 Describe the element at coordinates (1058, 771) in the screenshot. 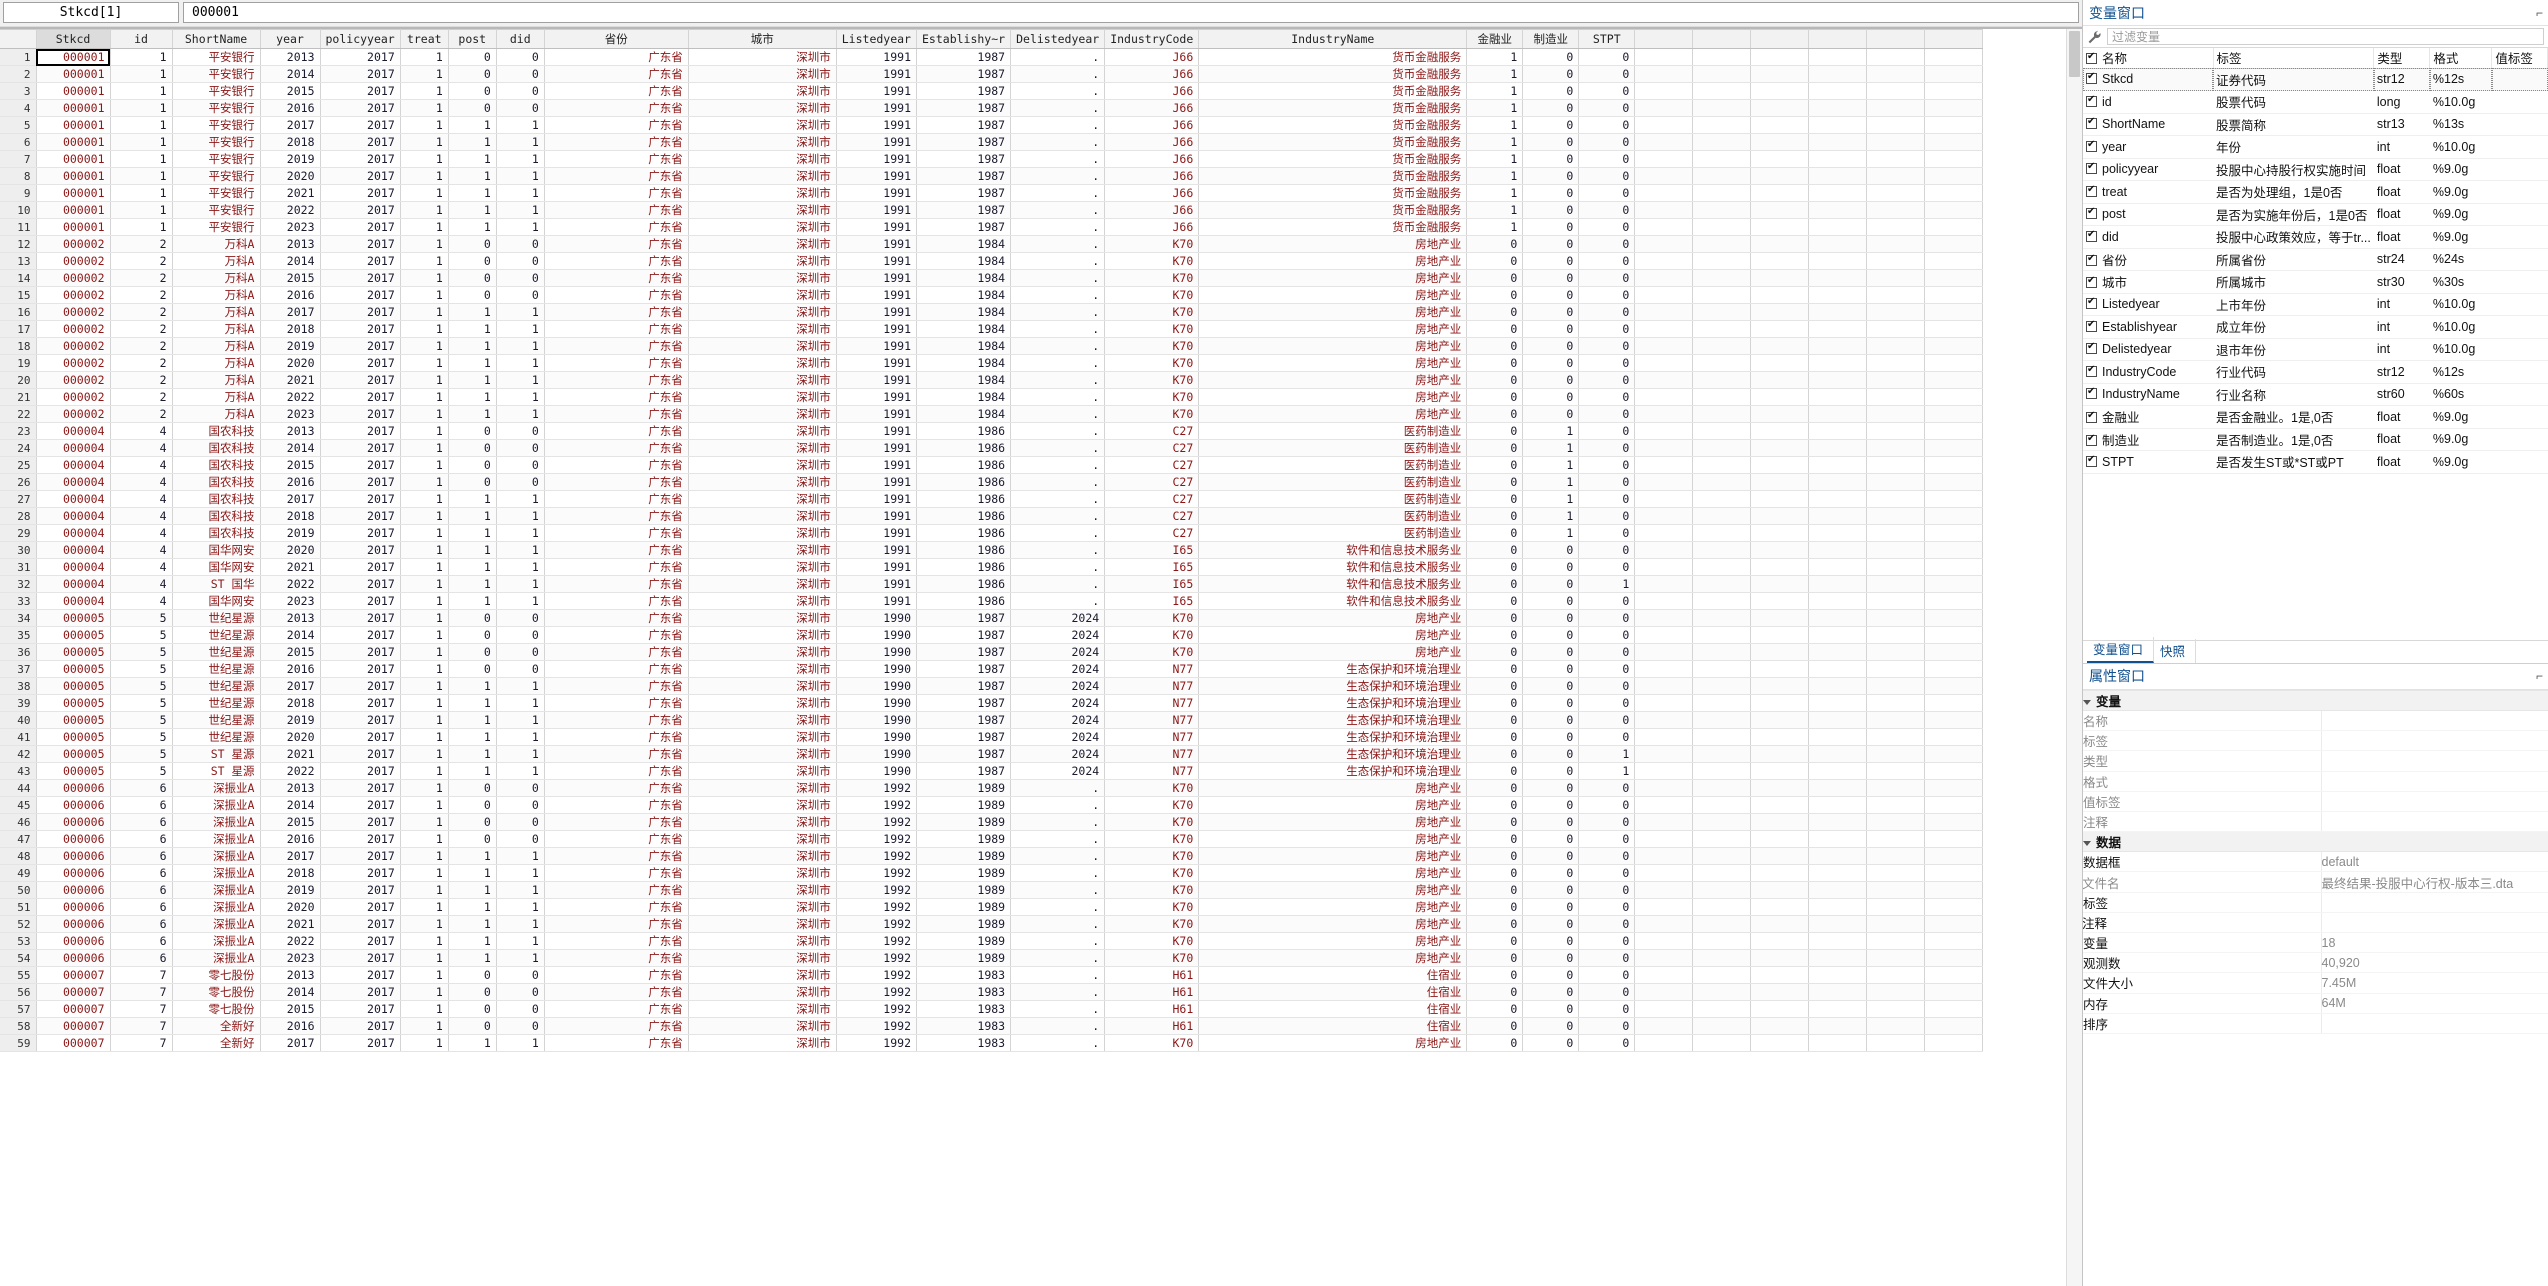

I see `cell-Delistedyear: 2024` at that location.